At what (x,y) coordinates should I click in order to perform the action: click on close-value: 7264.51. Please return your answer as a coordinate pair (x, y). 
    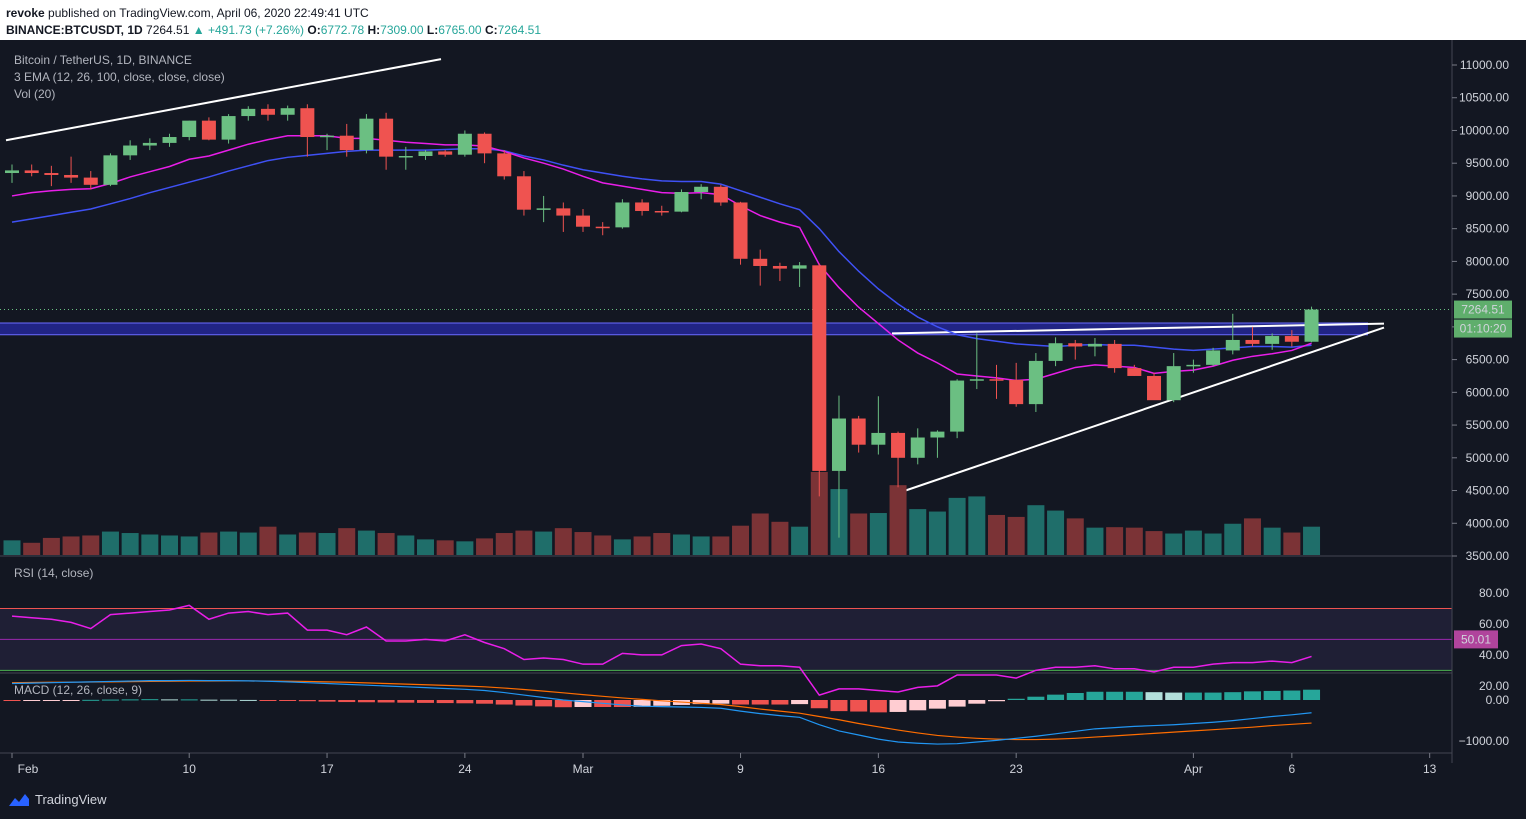
    Looking at the image, I should click on (519, 30).